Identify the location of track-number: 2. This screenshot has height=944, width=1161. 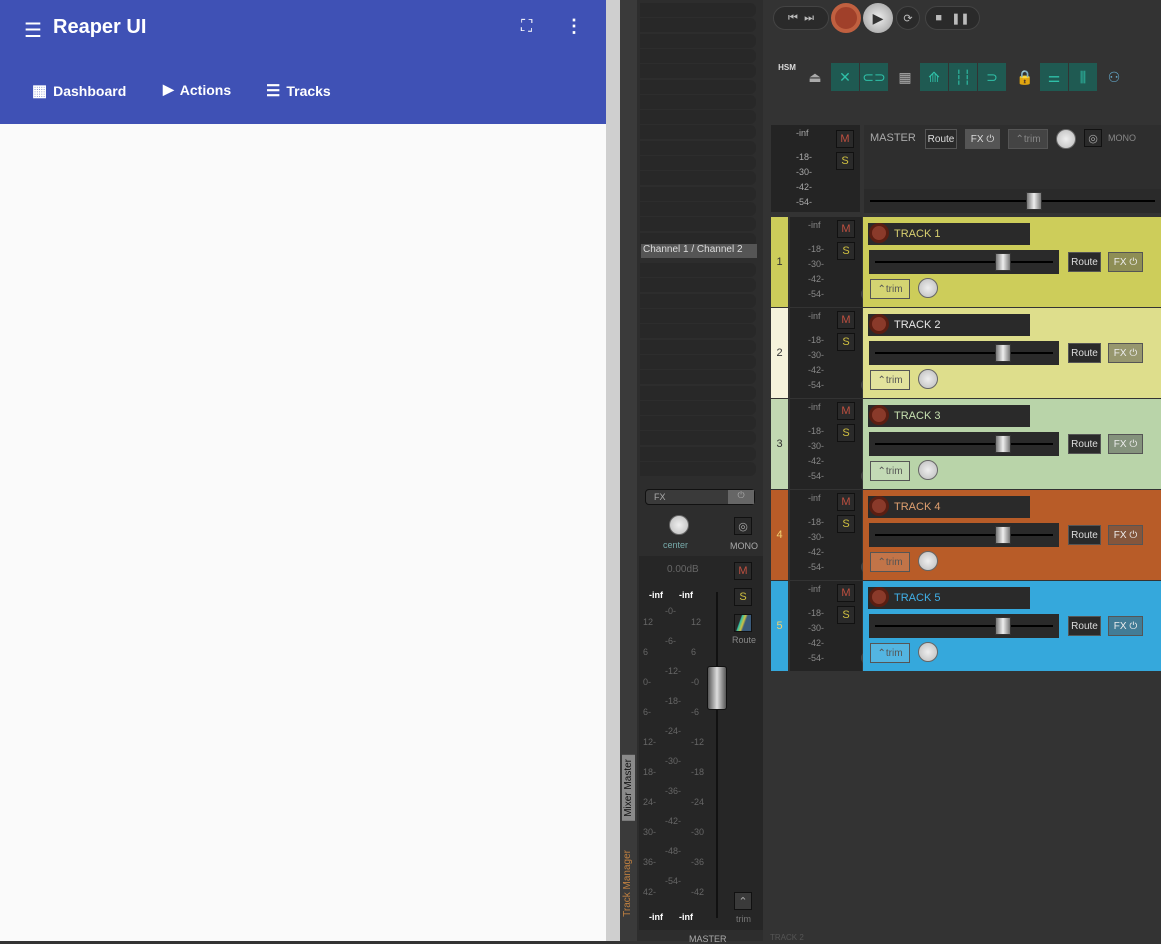
(779, 353).